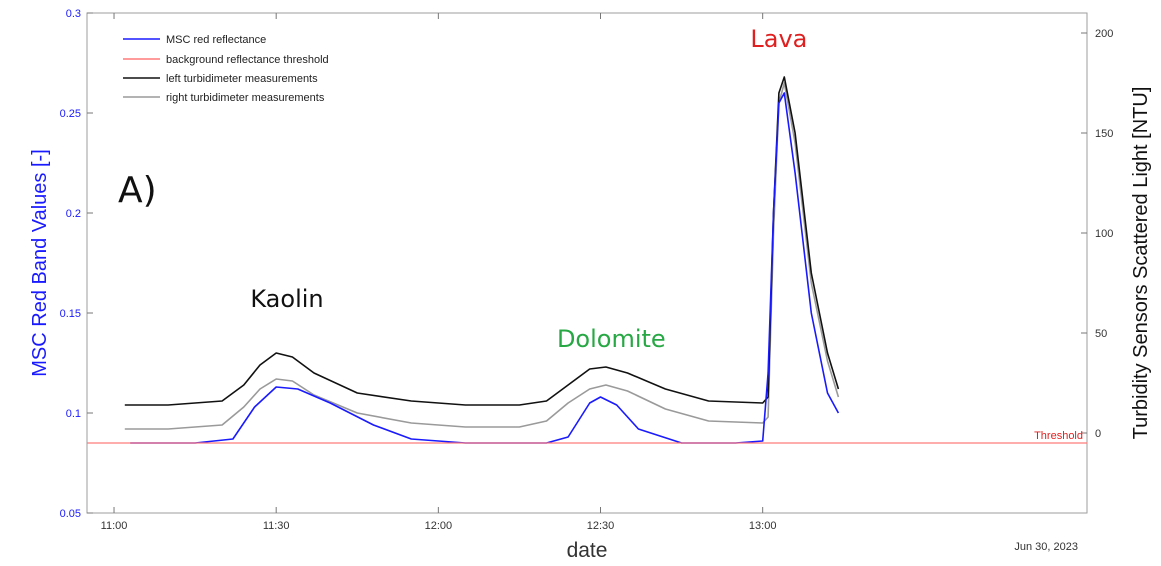 The width and height of the screenshot is (1161, 566). What do you see at coordinates (286, 299) in the screenshot?
I see `annotation-label: Kaolin` at bounding box center [286, 299].